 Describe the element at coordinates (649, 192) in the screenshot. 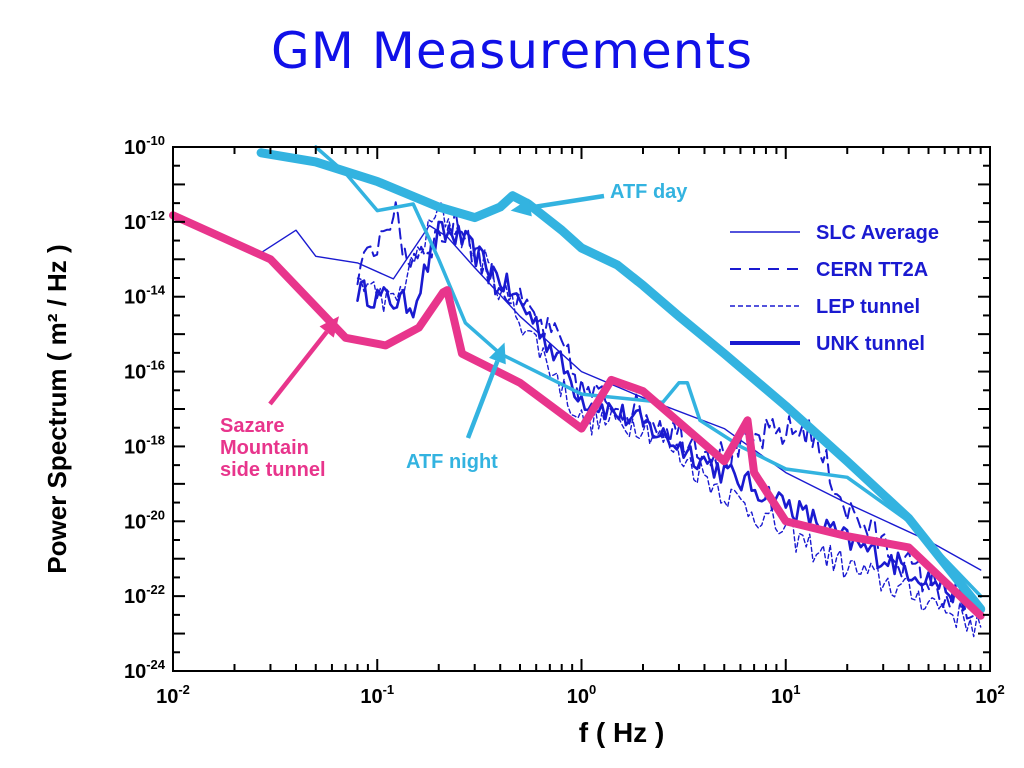

I see `annotation-label: ATF day` at that location.